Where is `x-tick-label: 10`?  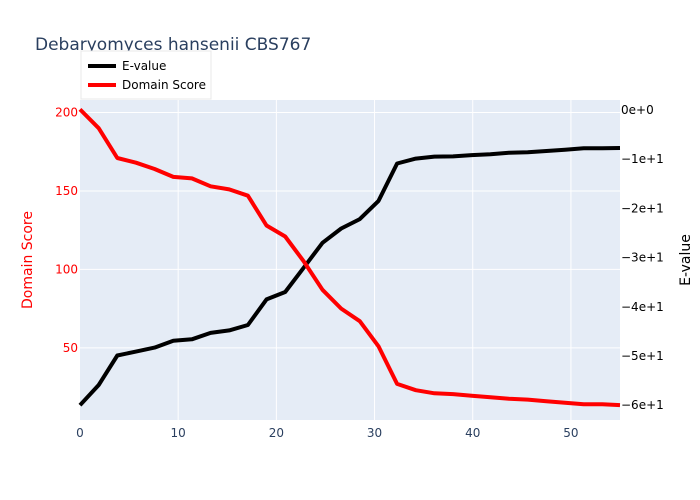
x-tick-label: 10 is located at coordinates (178, 433).